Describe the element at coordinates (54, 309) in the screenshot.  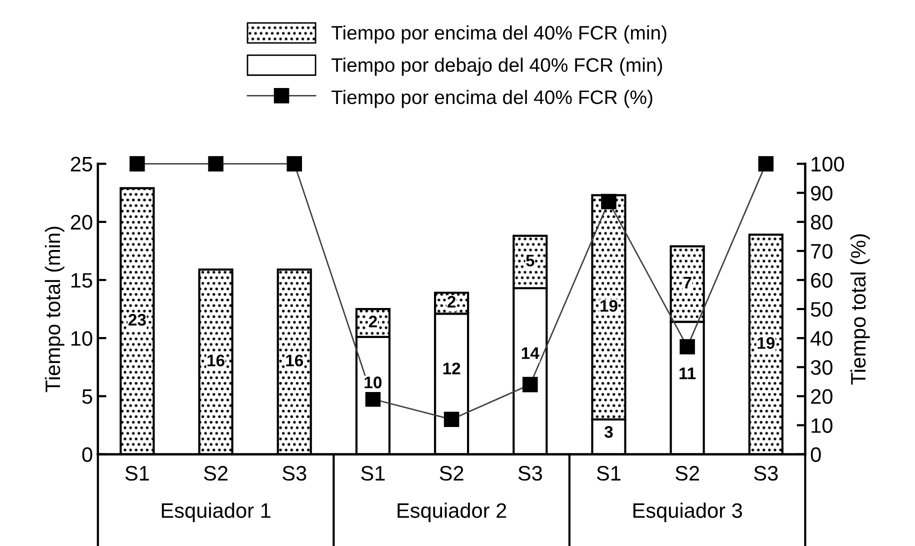
I see `y-axis-title: Tiempo total (min)` at that location.